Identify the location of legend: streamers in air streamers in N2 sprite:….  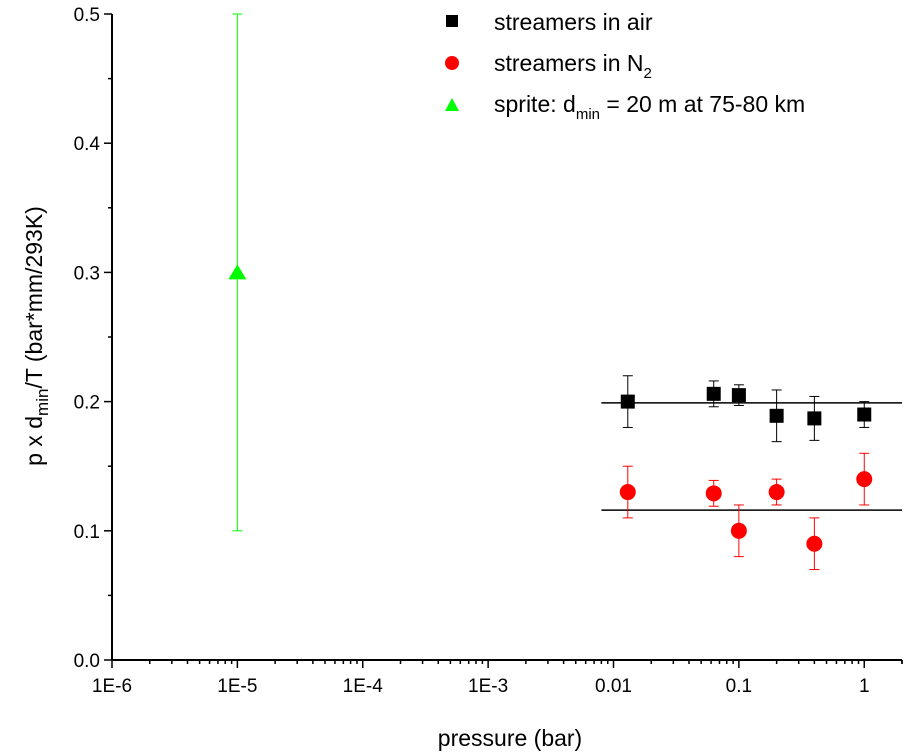
(625, 66).